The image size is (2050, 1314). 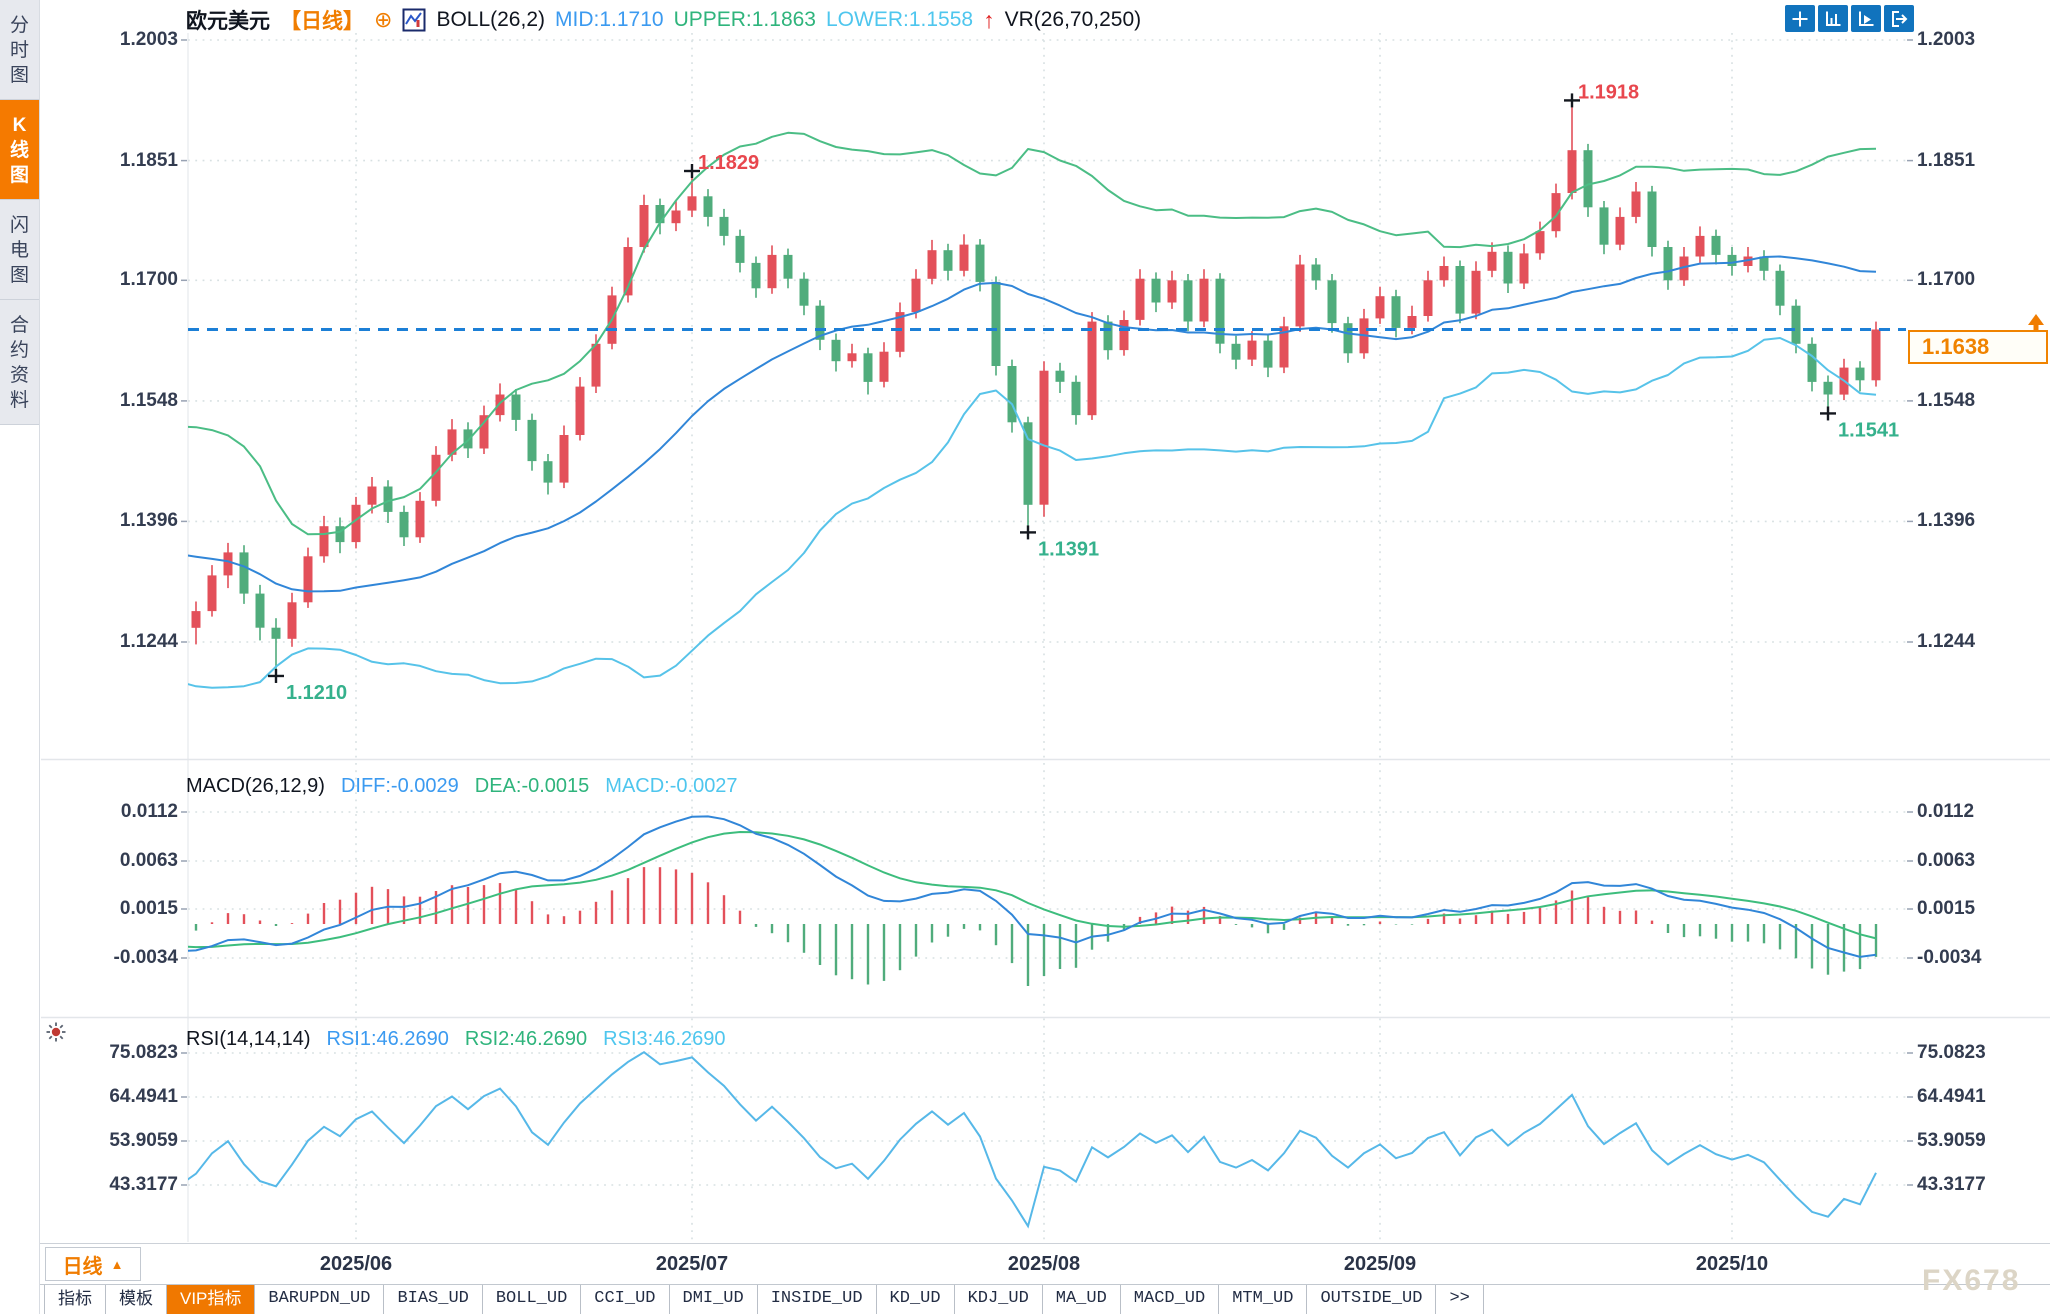 I want to click on jump-to-price-icon, so click(x=2036, y=323).